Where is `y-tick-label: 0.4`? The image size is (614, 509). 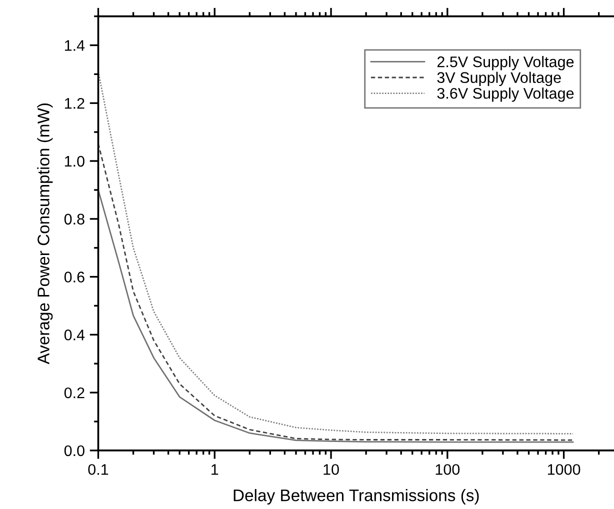 y-tick-label: 0.4 is located at coordinates (74, 335).